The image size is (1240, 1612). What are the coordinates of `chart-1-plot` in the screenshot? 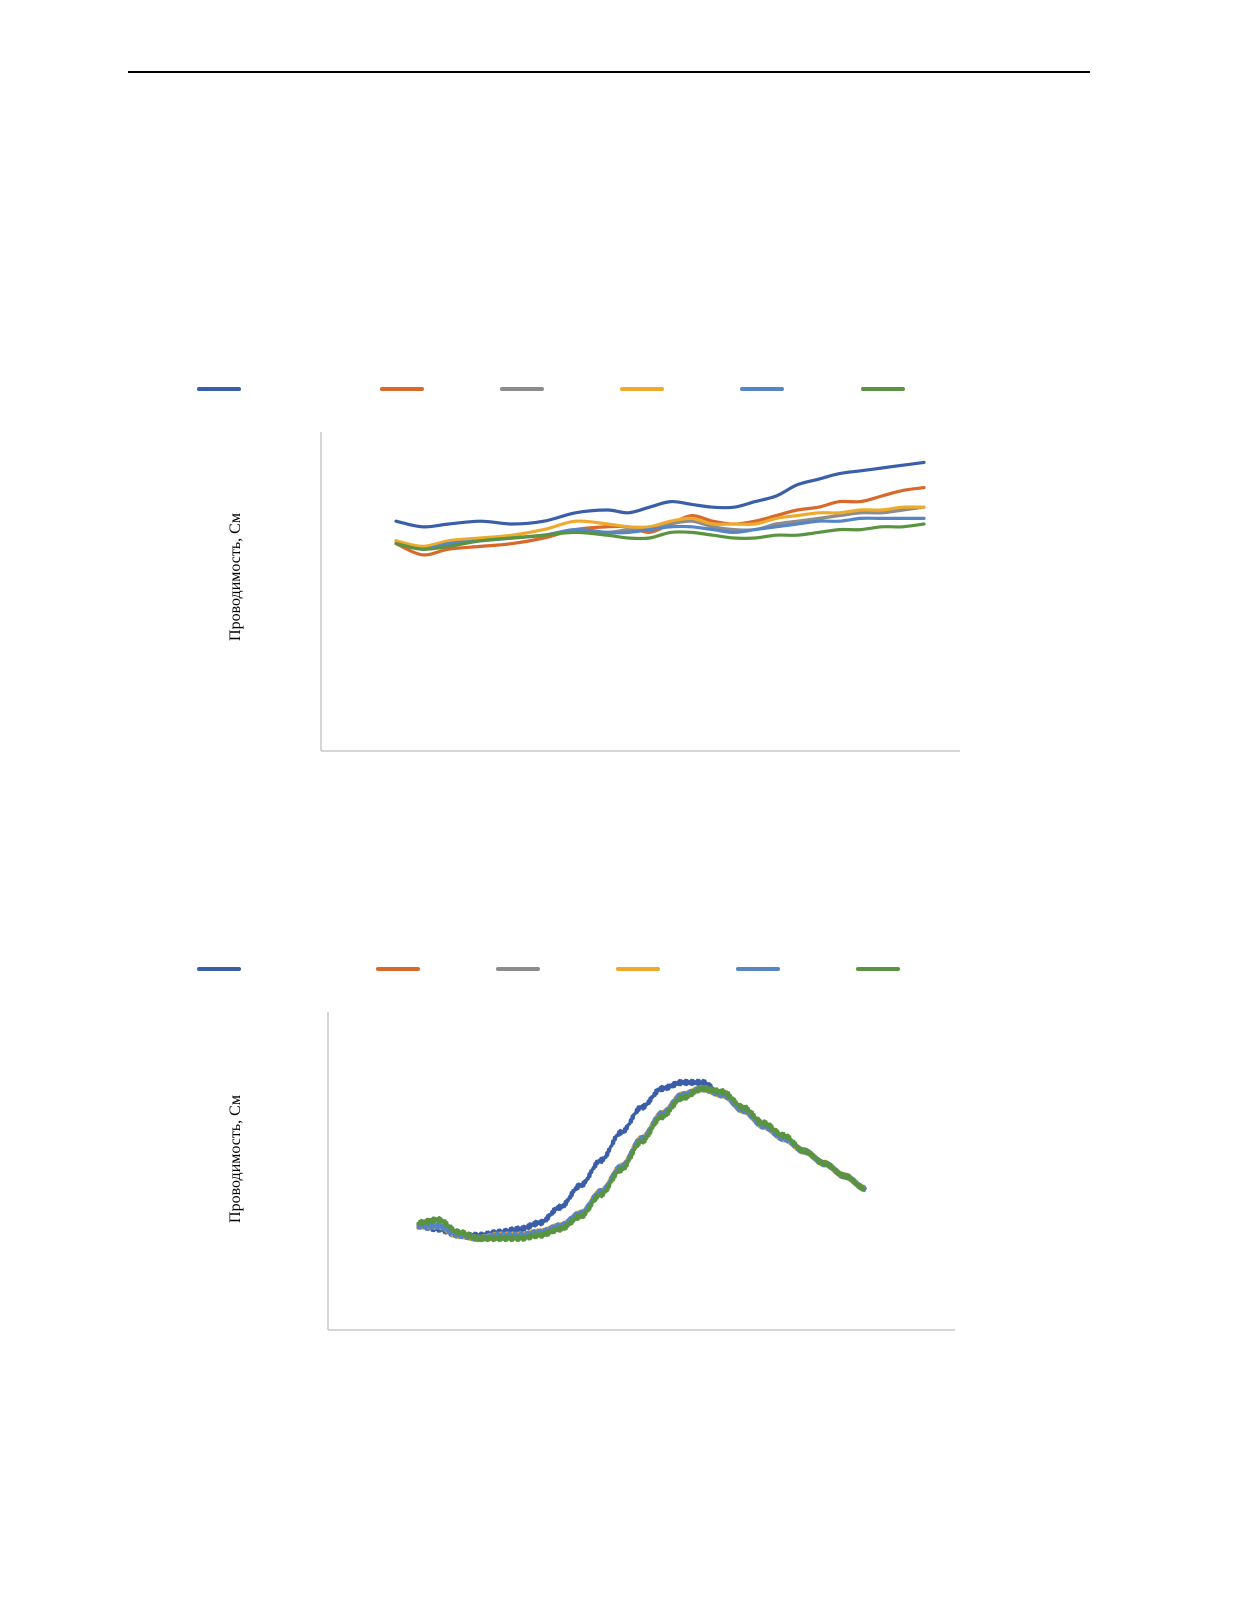 It's located at (640, 592).